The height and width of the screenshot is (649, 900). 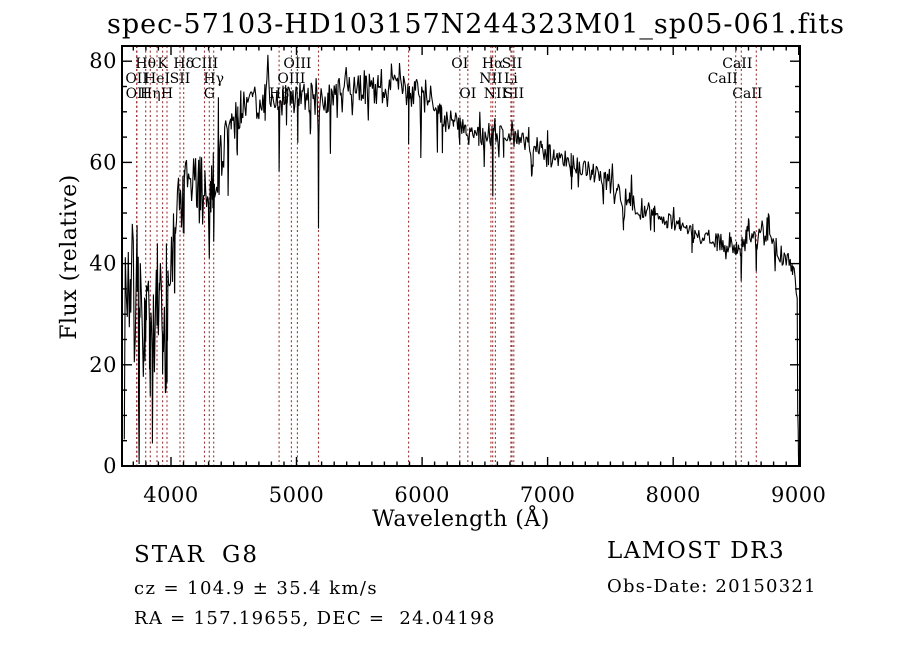 I want to click on spectral-line-label: K, so click(x=162, y=64).